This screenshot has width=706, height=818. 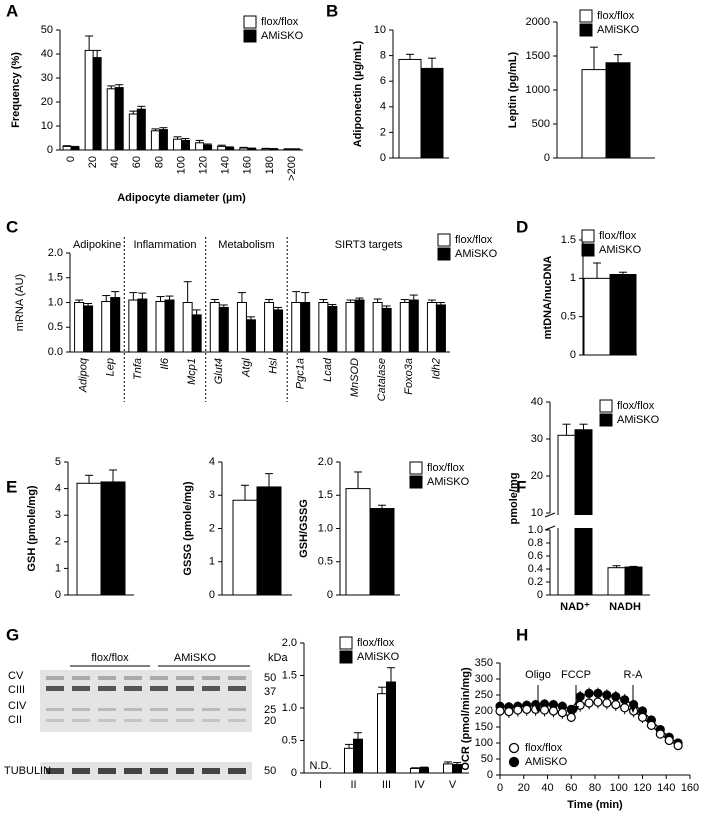 I want to click on marker-label: 50, so click(x=270, y=771).